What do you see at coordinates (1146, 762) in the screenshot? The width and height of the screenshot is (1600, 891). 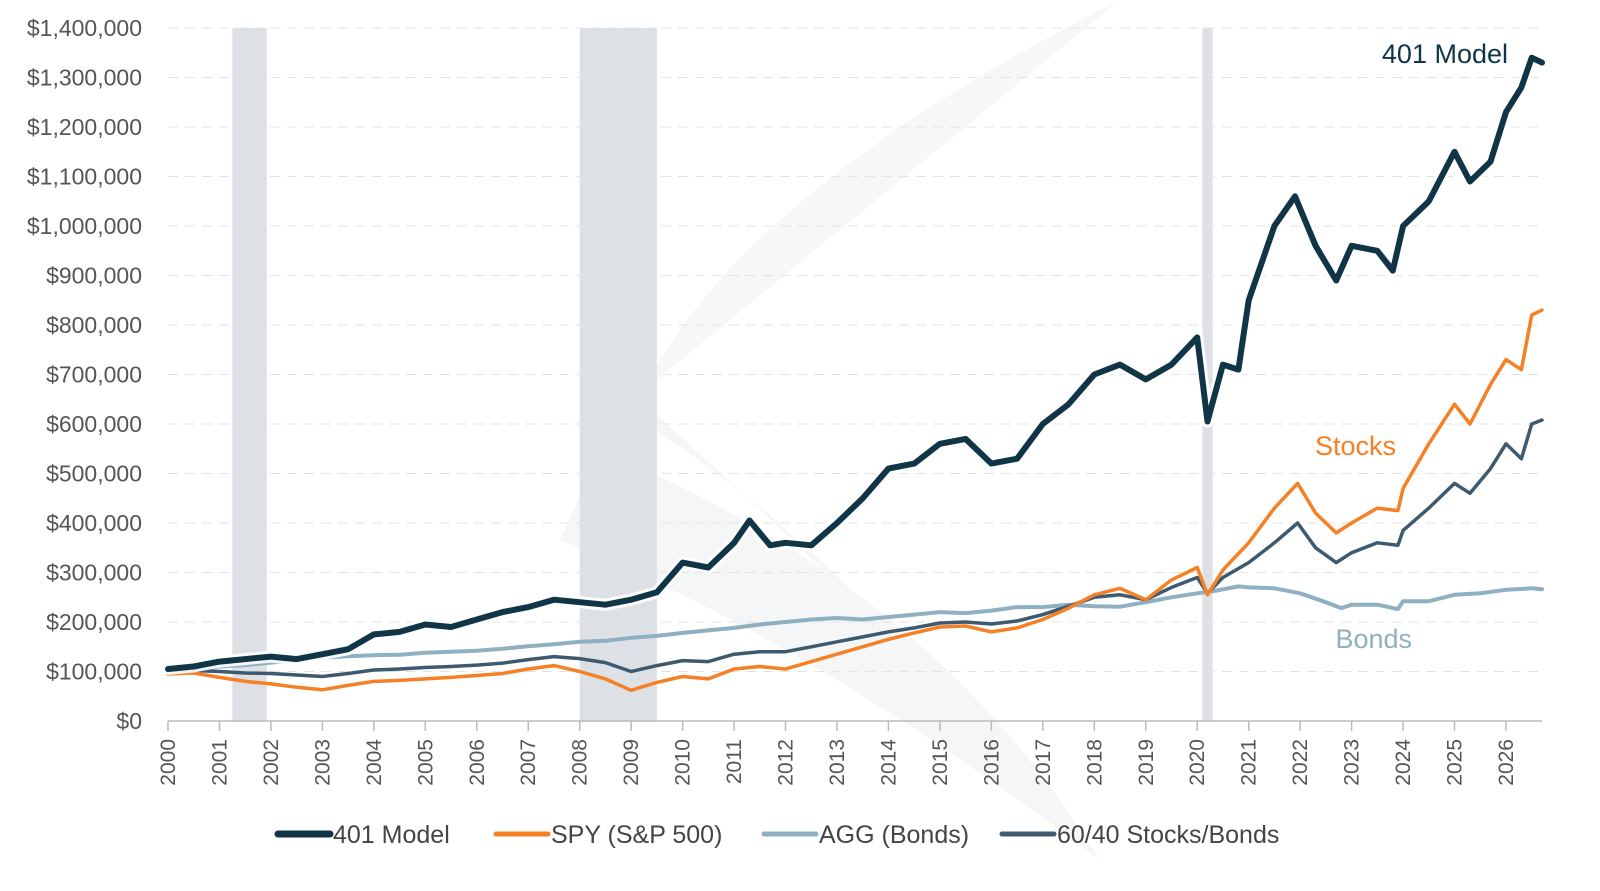 I see `x-tick-label: 2019` at bounding box center [1146, 762].